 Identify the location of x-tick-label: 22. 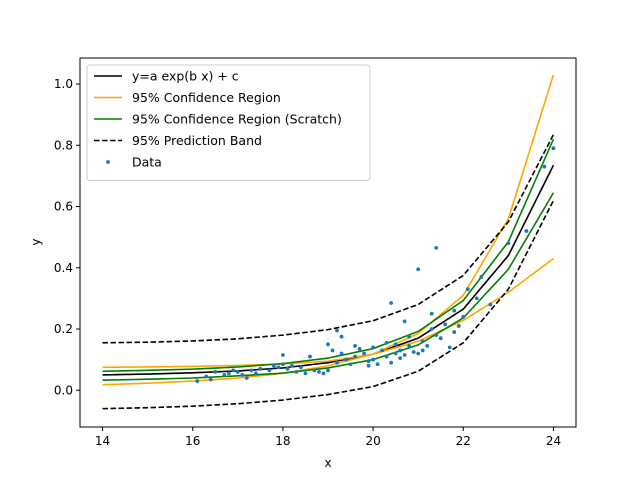
(463, 441).